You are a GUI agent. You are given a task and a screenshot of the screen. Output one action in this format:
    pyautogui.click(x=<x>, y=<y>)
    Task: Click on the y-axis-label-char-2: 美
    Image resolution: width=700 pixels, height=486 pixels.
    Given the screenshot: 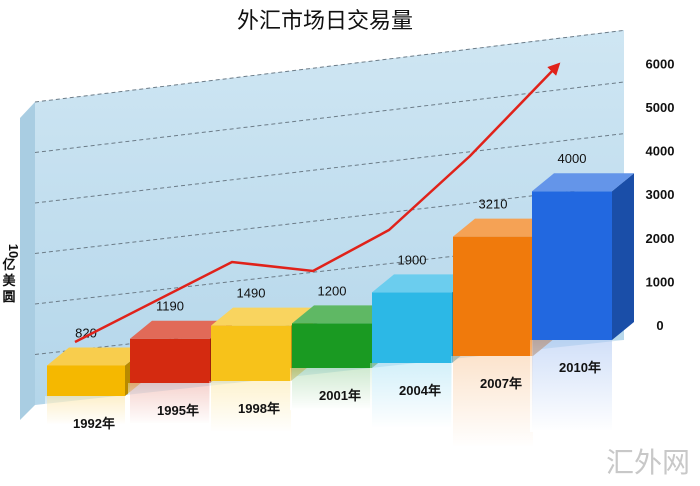 What is the action you would take?
    pyautogui.click(x=9, y=280)
    